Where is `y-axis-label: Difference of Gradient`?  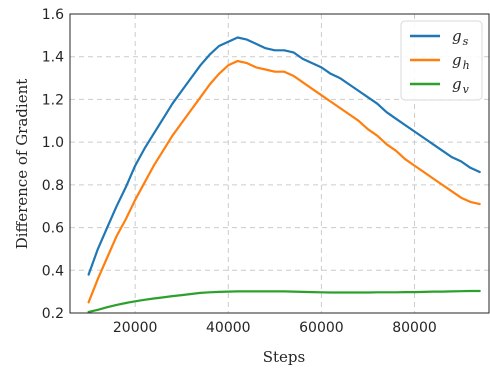
y-axis-label: Difference of Gradient is located at coordinates (22, 164).